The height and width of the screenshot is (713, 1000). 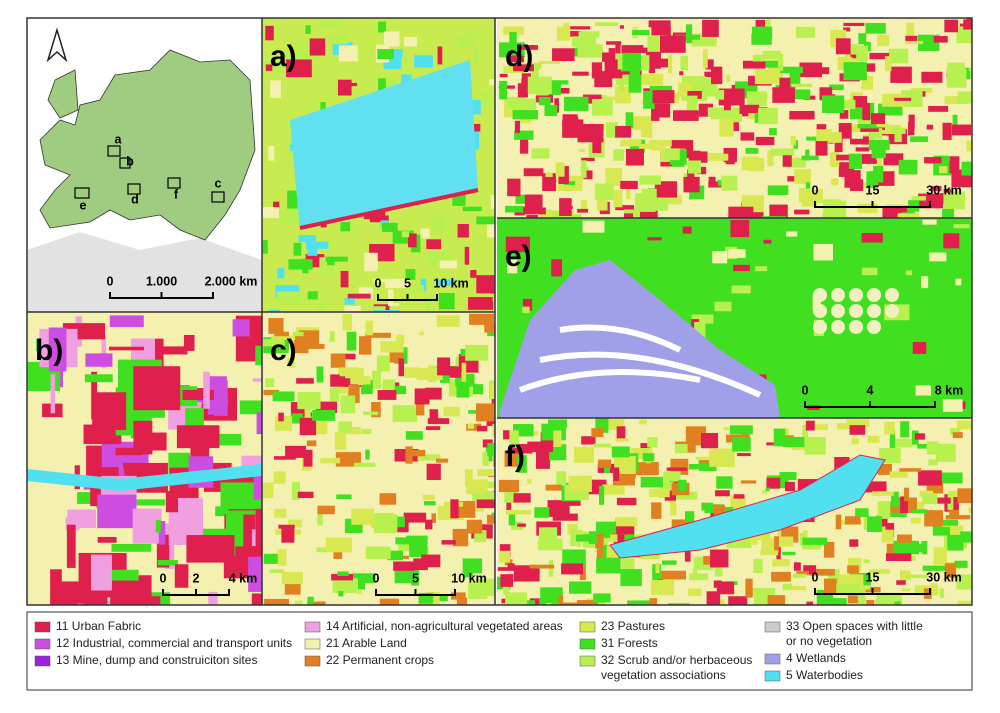 What do you see at coordinates (820, 311) in the screenshot?
I see `field-circle` at bounding box center [820, 311].